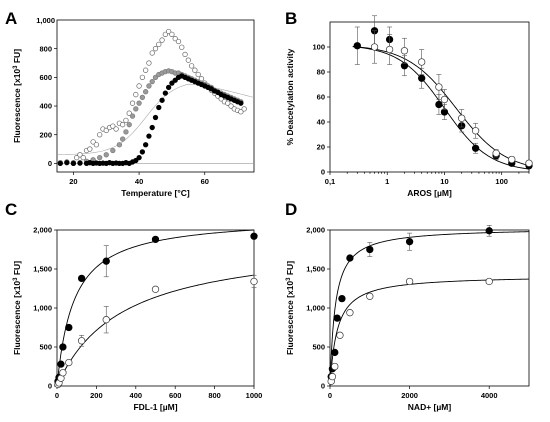 This screenshot has height=422, width=550. What do you see at coordinates (444, 181) in the screenshot?
I see `x-tick-label: 10` at bounding box center [444, 181].